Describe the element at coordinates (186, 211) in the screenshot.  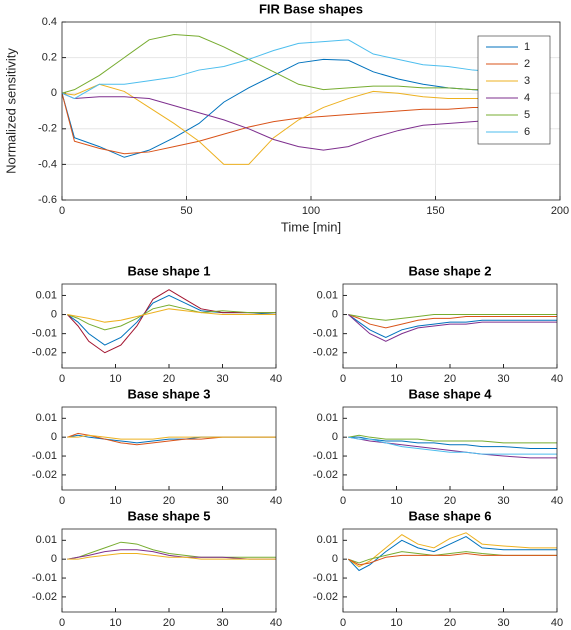
I see `x-tick-label: 50` at that location.